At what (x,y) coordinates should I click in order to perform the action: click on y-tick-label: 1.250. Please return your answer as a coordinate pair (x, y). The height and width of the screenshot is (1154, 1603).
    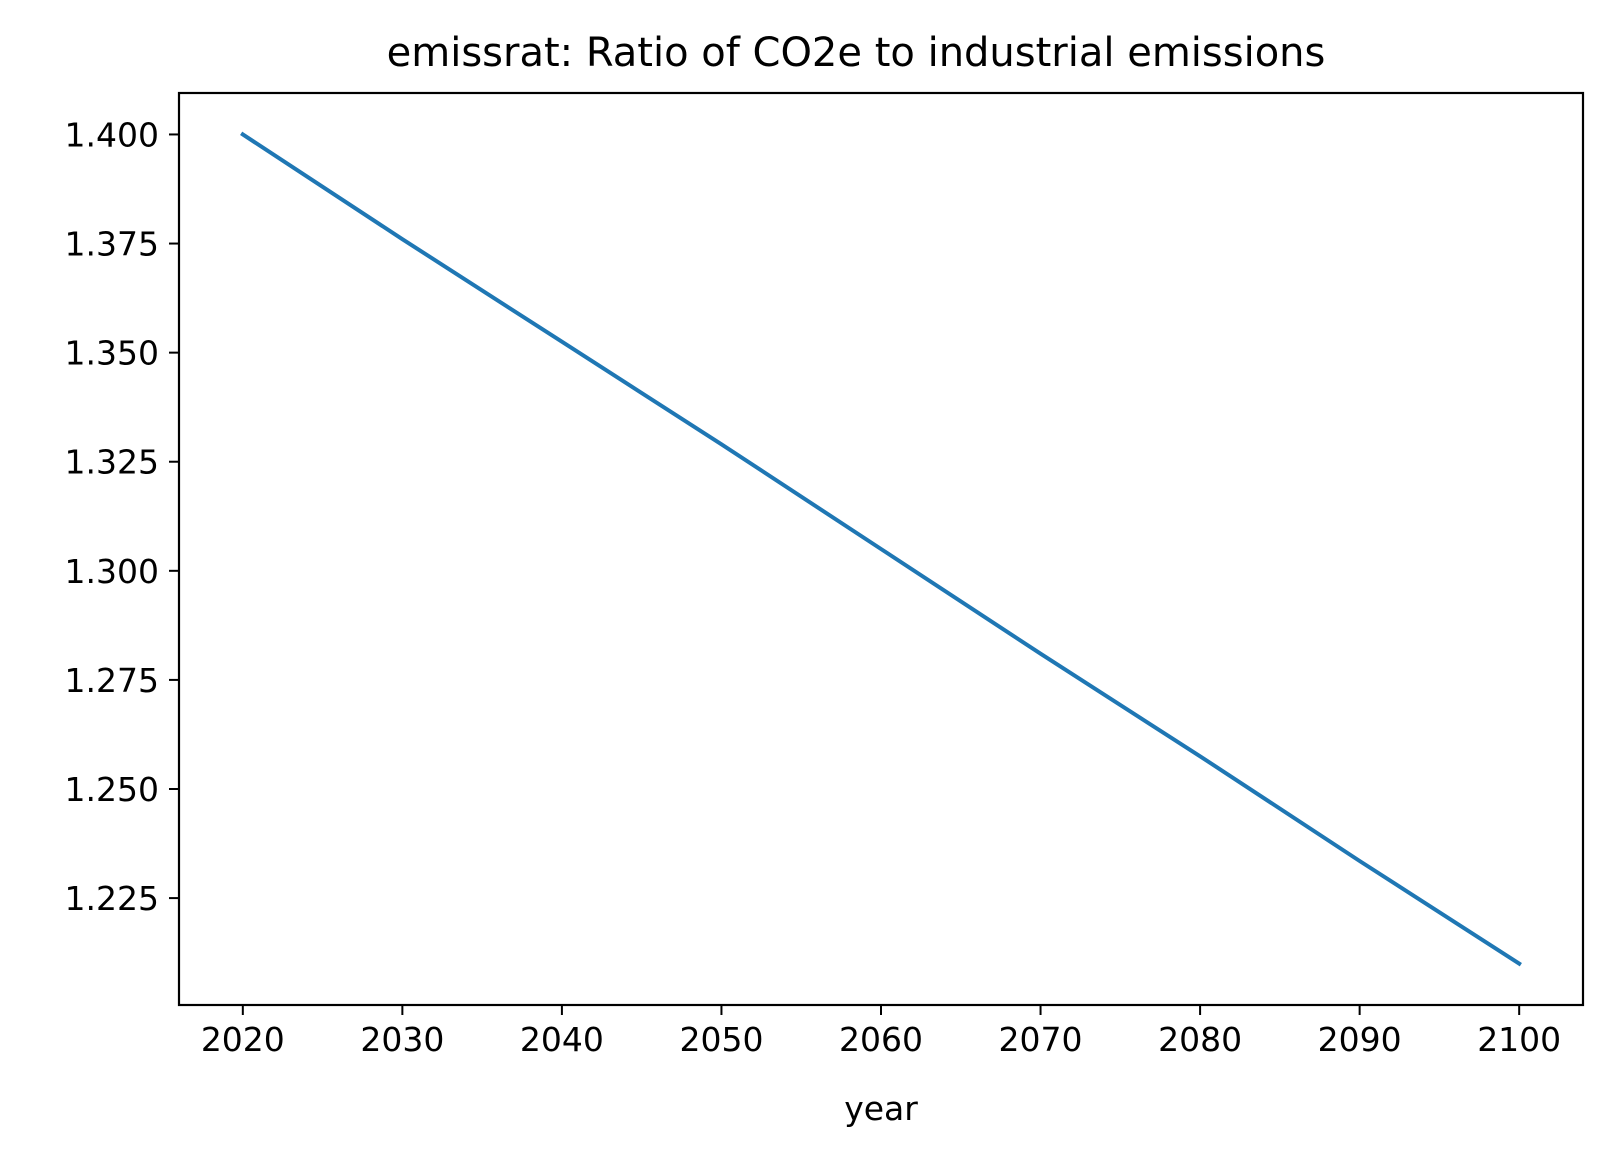
    Looking at the image, I should click on (112, 789).